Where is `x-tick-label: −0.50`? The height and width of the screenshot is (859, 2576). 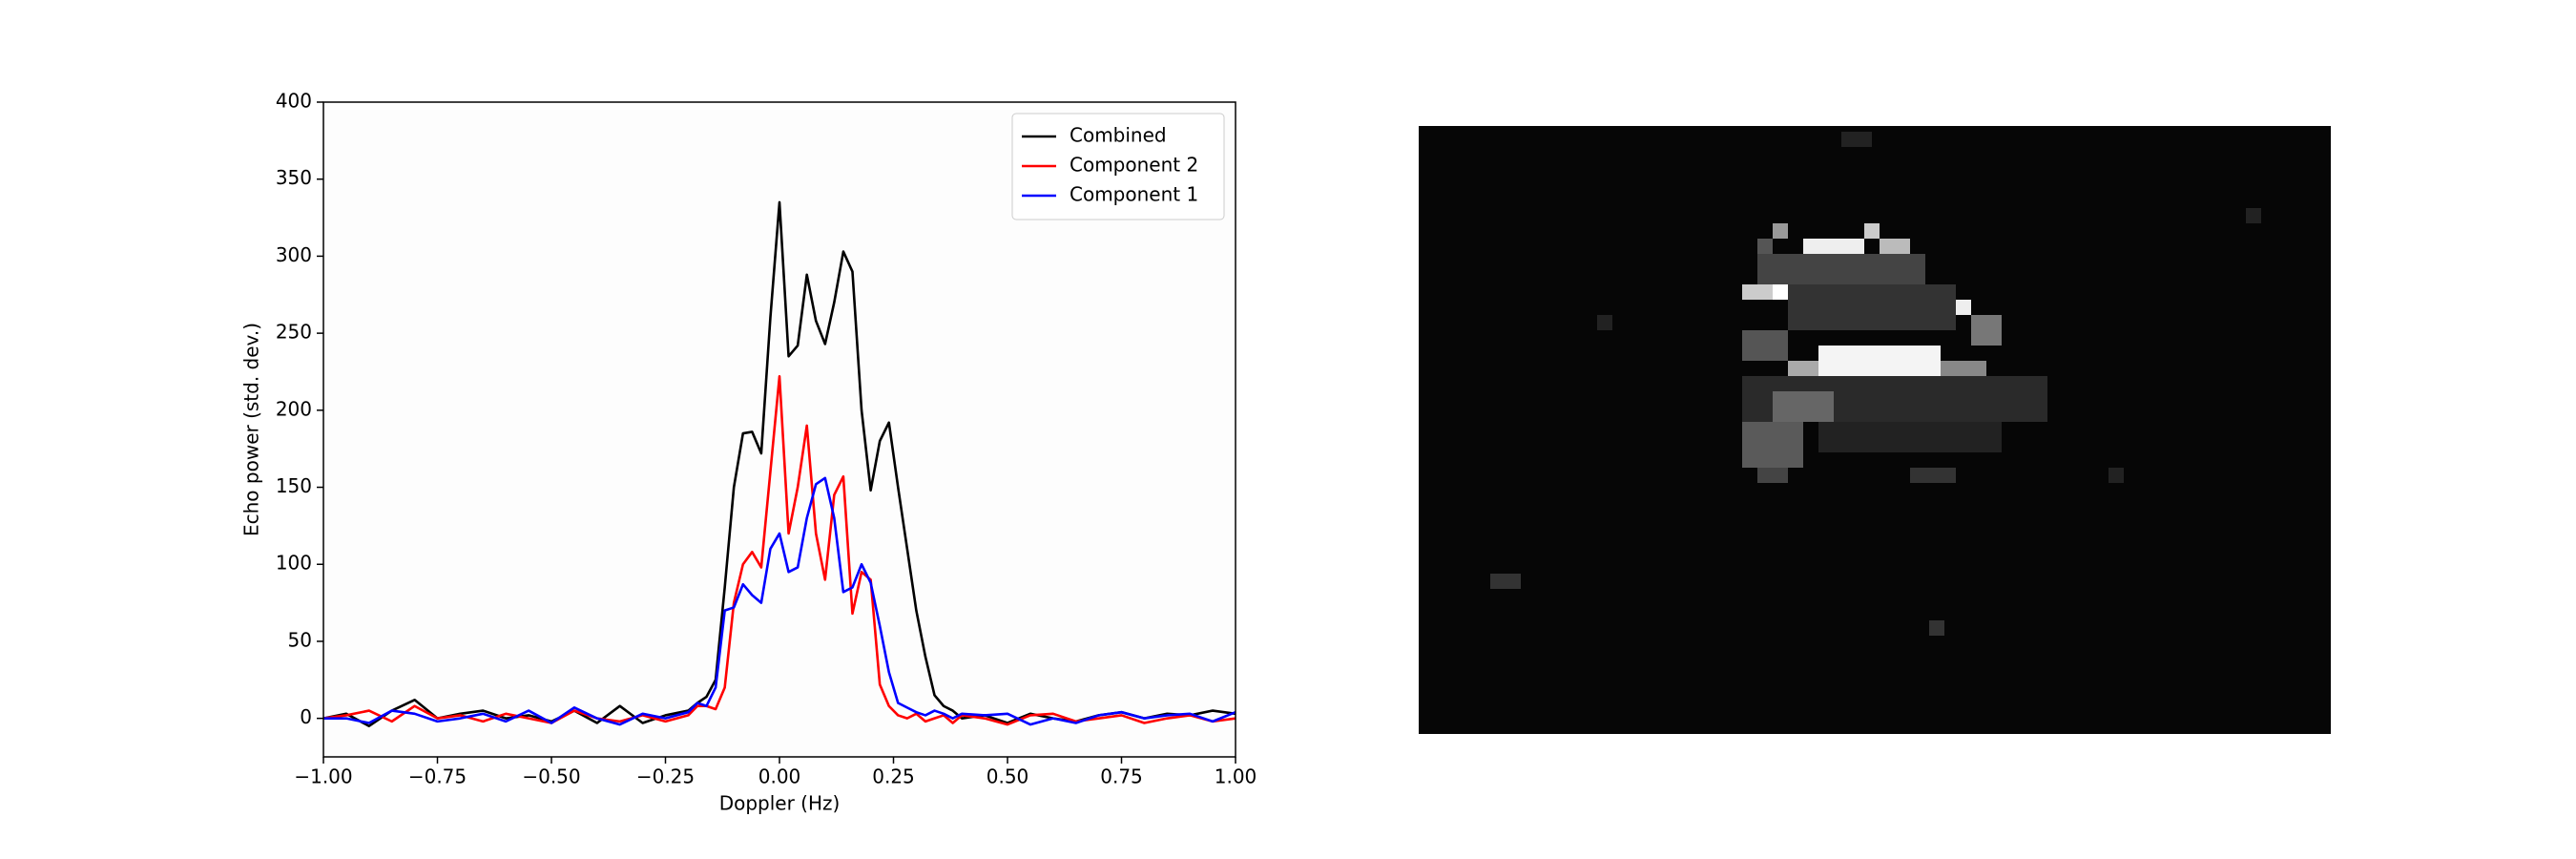 x-tick-label: −0.50 is located at coordinates (551, 776).